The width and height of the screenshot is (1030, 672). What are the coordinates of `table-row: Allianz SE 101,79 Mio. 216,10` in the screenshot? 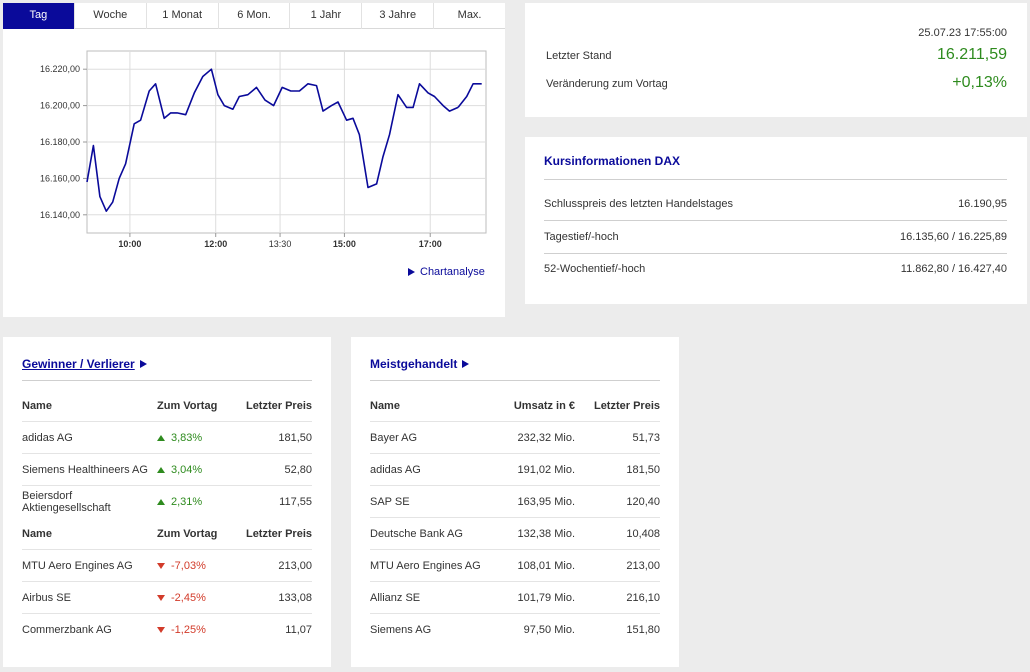 It's located at (515, 598).